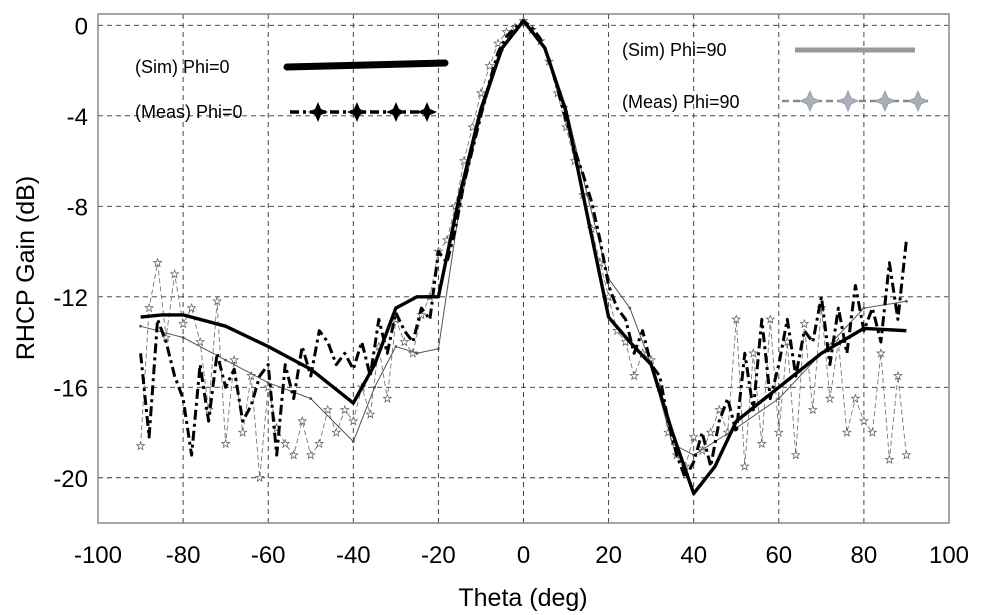  Describe the element at coordinates (183, 555) in the screenshot. I see `x-tick-label: -80` at that location.